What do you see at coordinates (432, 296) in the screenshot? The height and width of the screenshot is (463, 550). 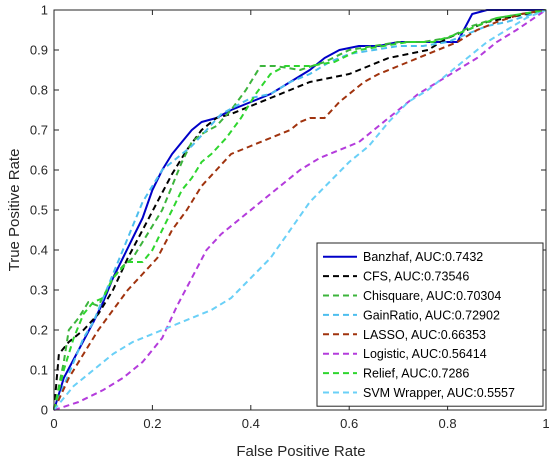 I see `legend-label-2: Chisquare, AUC:0.70304` at bounding box center [432, 296].